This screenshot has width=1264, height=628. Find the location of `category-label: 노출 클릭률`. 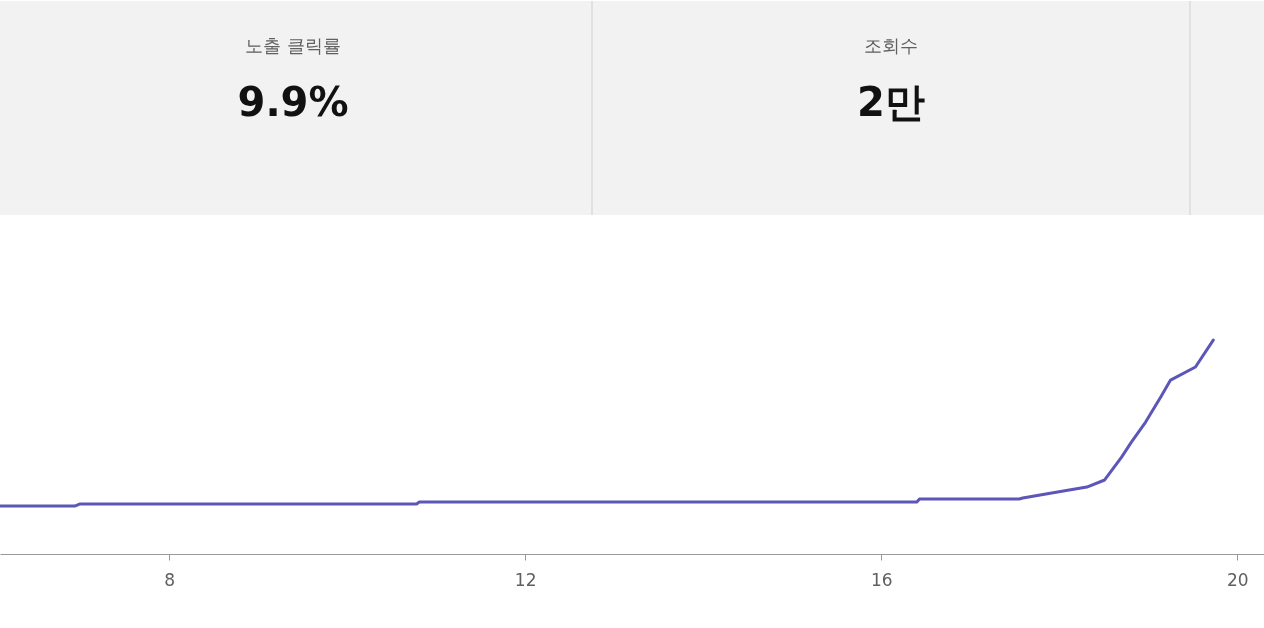

category-label: 노출 클릭률 is located at coordinates (293, 45).